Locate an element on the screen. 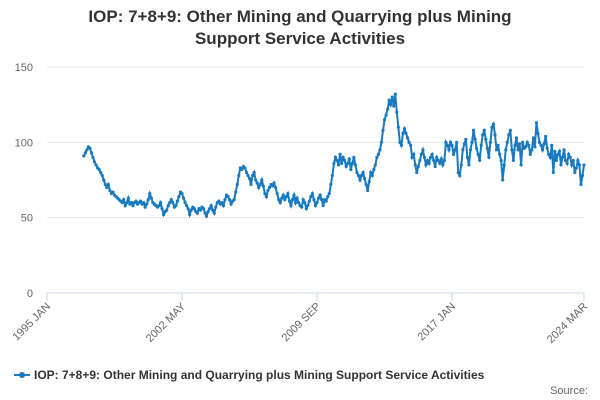 Image resolution: width=600 pixels, height=400 pixels. source-label: Source: is located at coordinates (569, 391).